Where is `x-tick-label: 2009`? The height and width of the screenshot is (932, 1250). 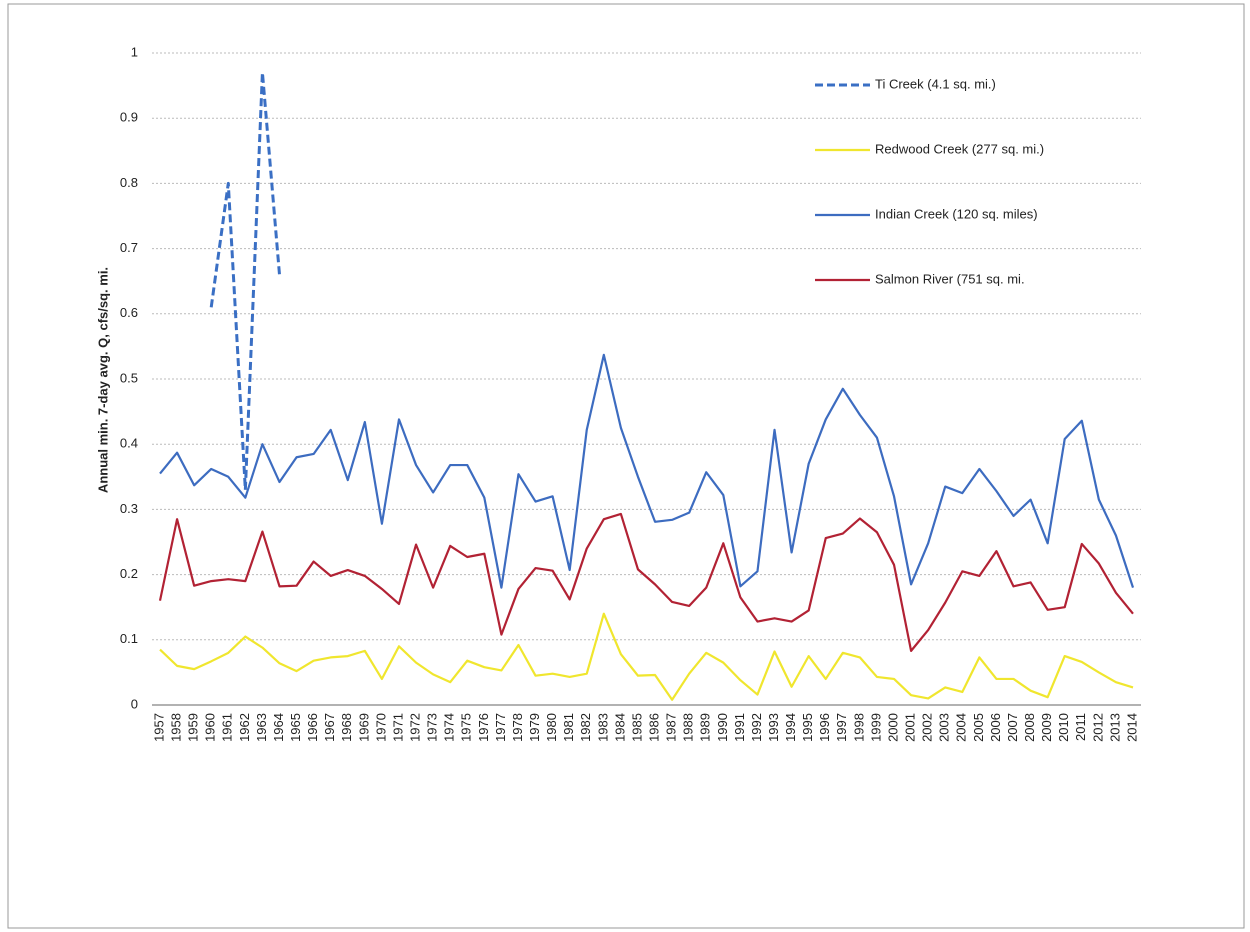 x-tick-label: 2009 is located at coordinates (1046, 727).